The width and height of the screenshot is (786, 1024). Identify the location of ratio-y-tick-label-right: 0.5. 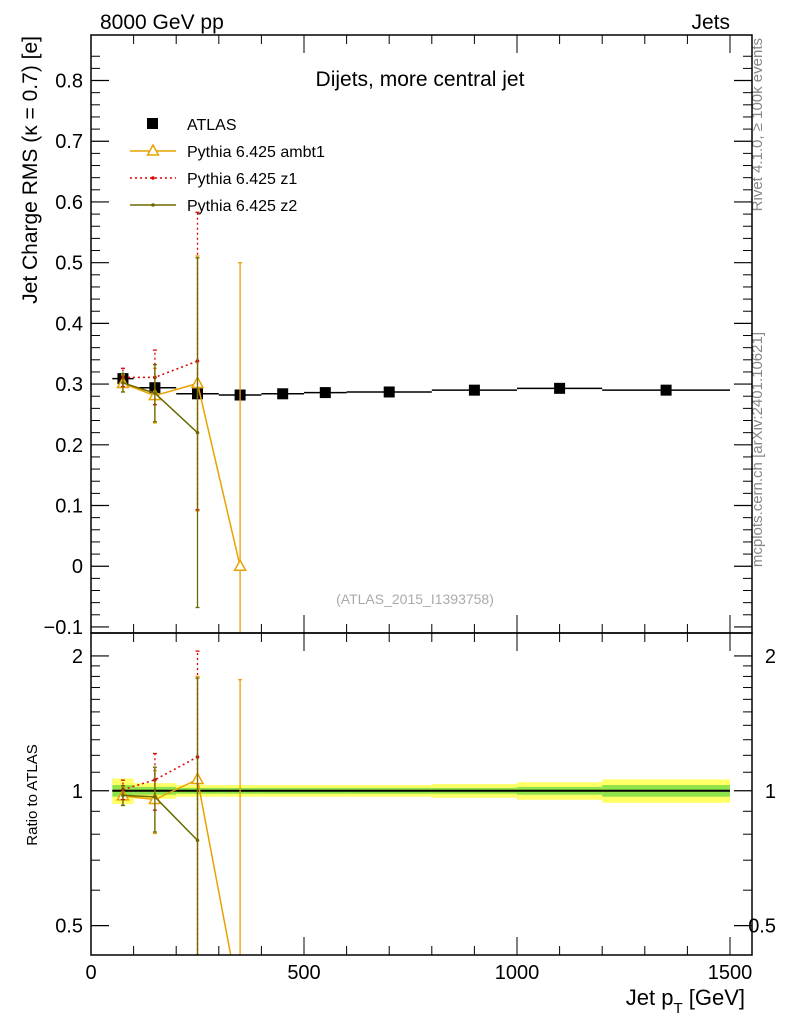
(762, 927).